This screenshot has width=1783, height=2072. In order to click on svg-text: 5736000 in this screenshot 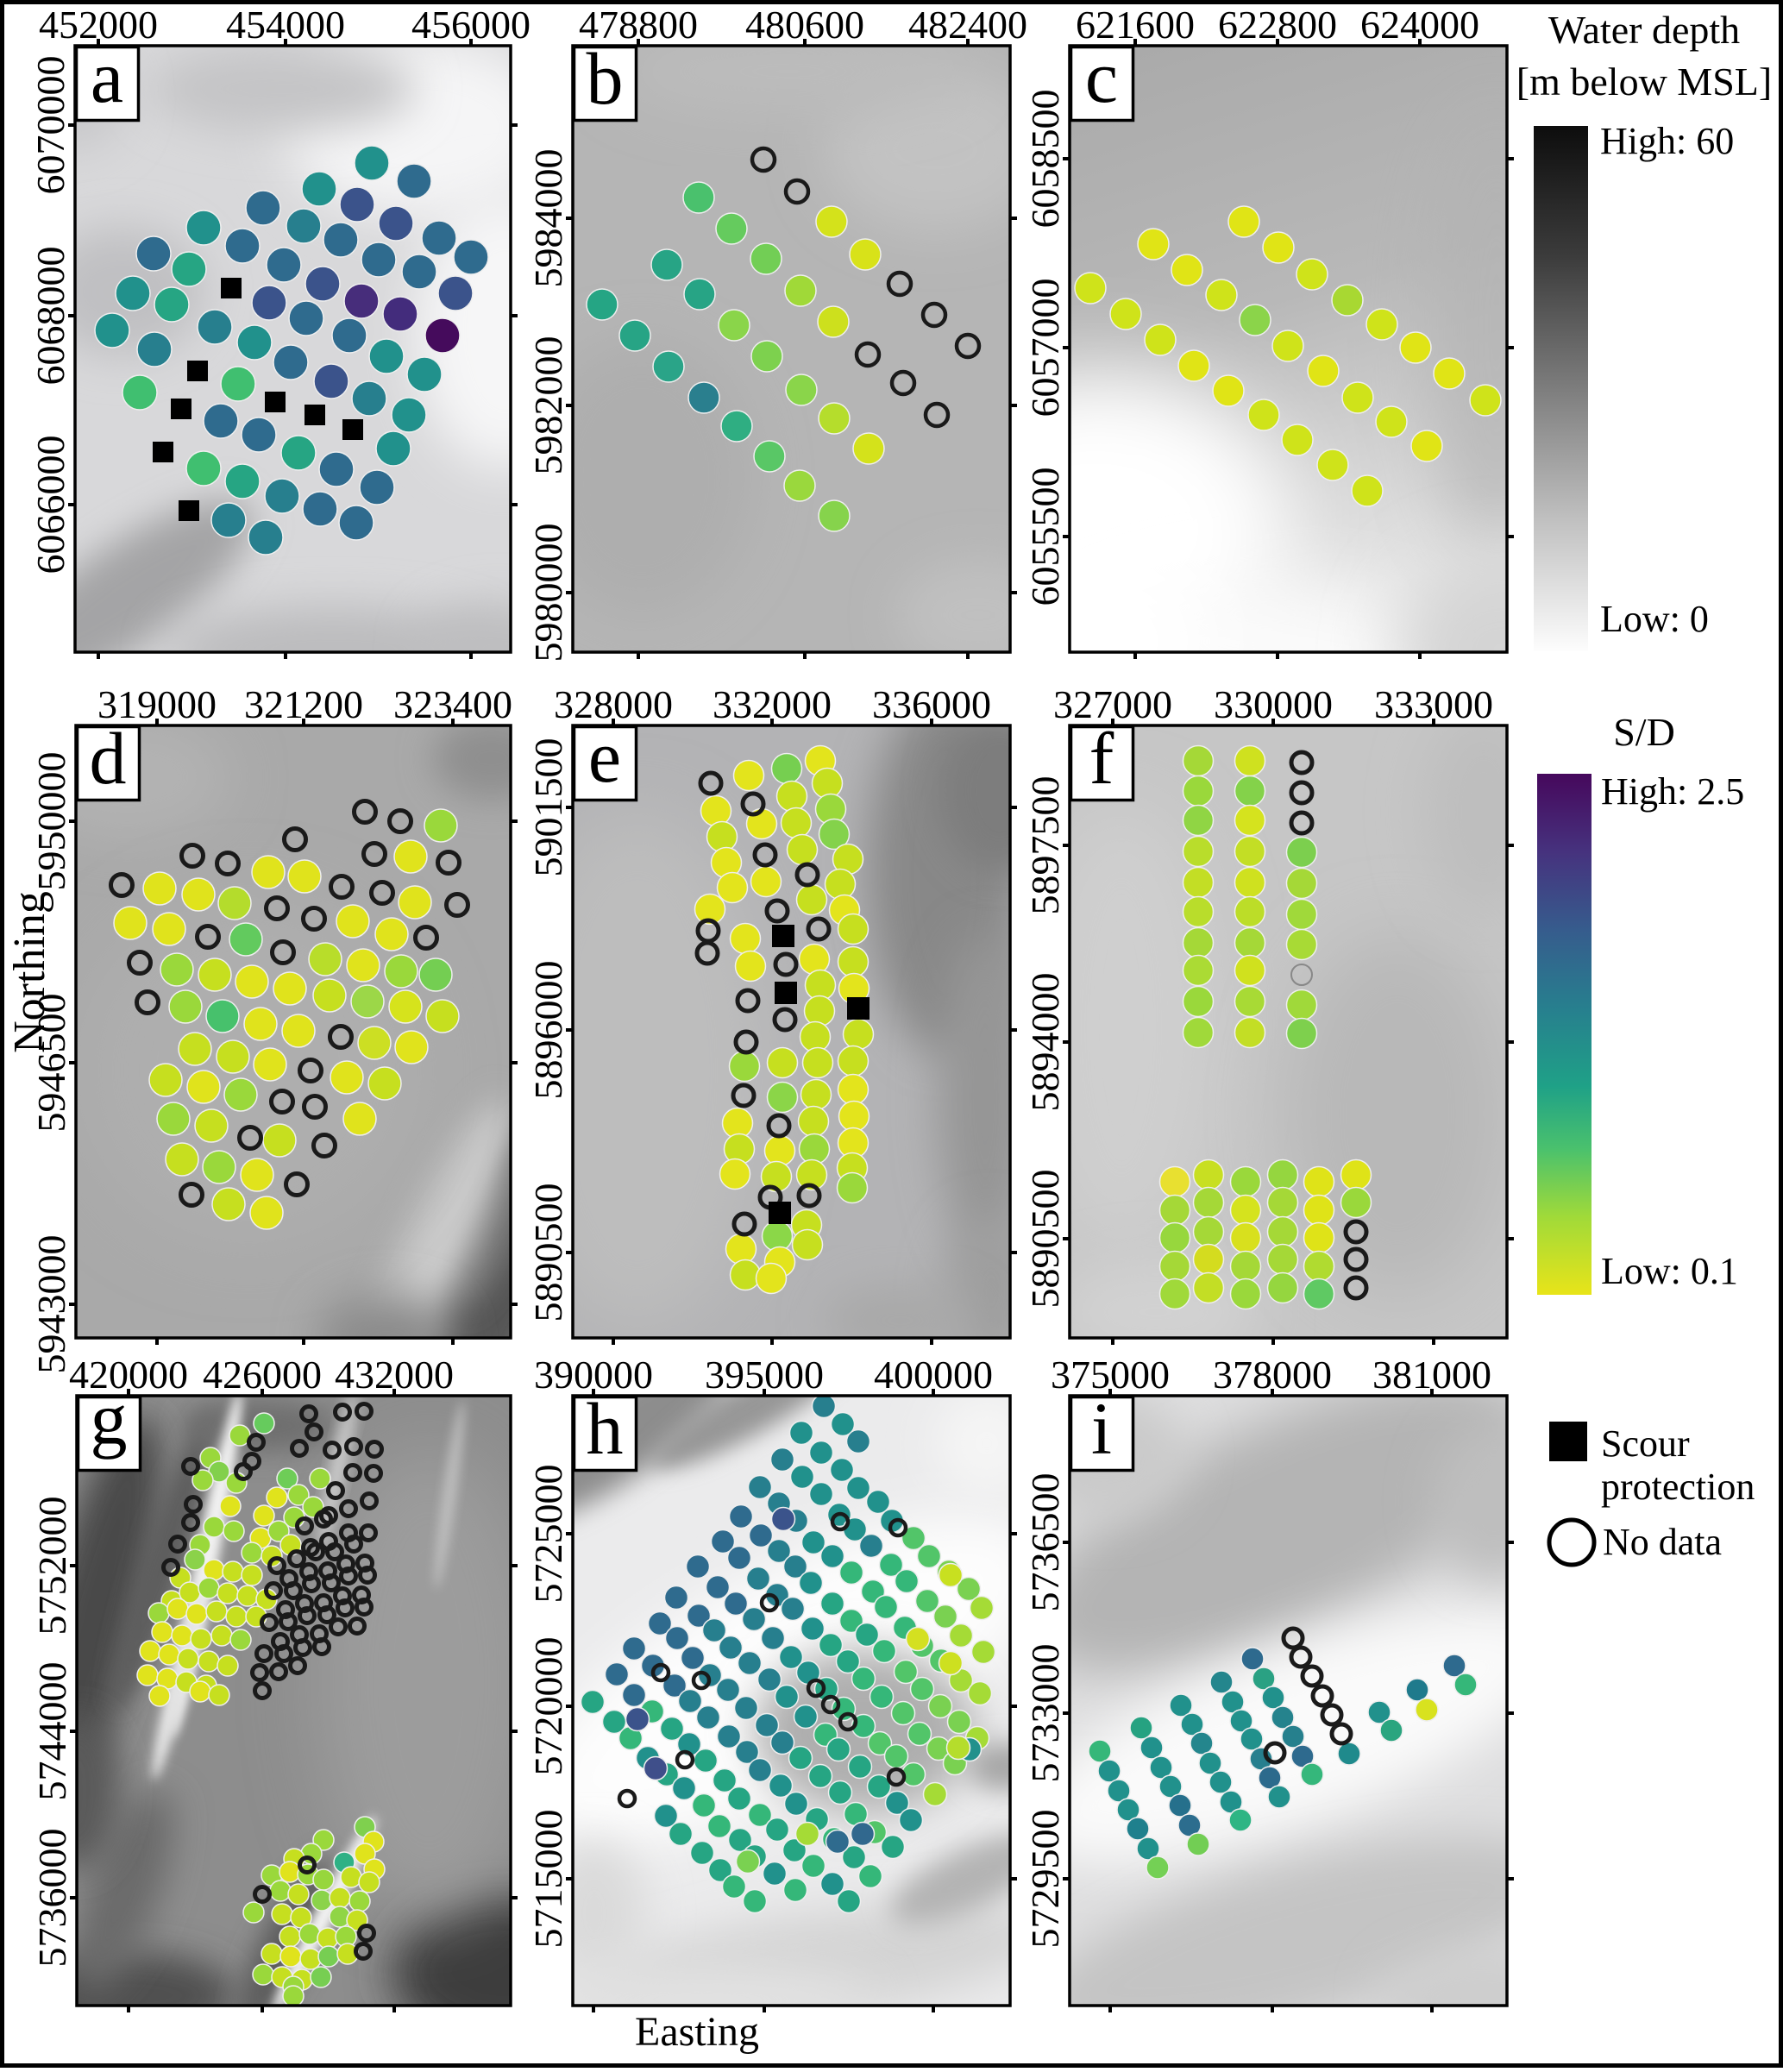, I will do `click(52, 1898)`.